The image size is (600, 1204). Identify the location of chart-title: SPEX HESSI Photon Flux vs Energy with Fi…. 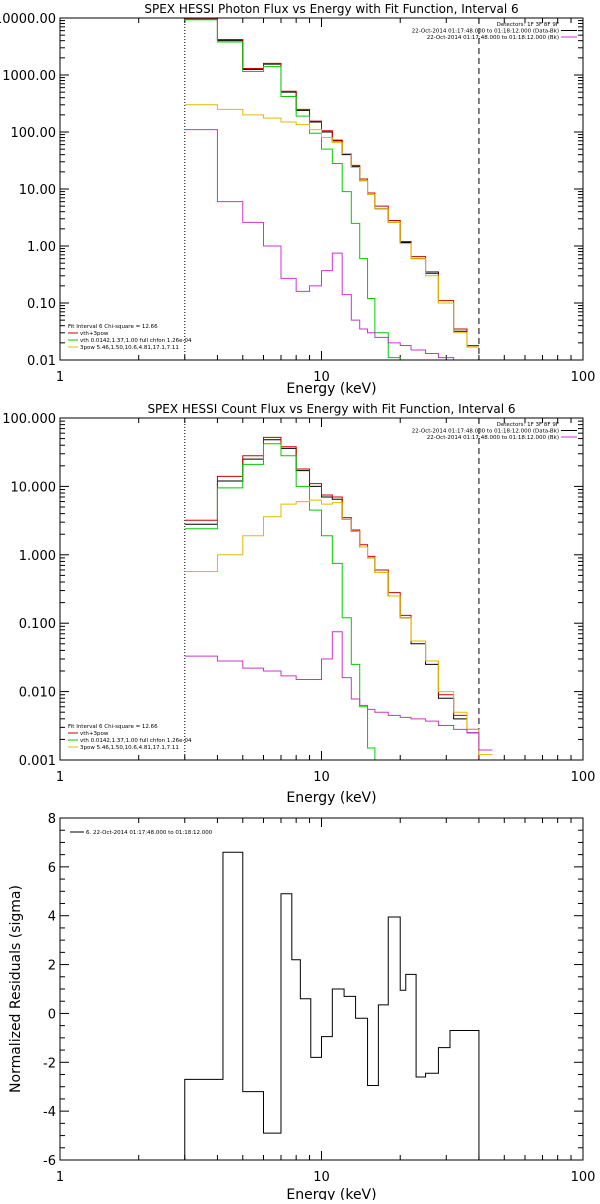
(331, 9).